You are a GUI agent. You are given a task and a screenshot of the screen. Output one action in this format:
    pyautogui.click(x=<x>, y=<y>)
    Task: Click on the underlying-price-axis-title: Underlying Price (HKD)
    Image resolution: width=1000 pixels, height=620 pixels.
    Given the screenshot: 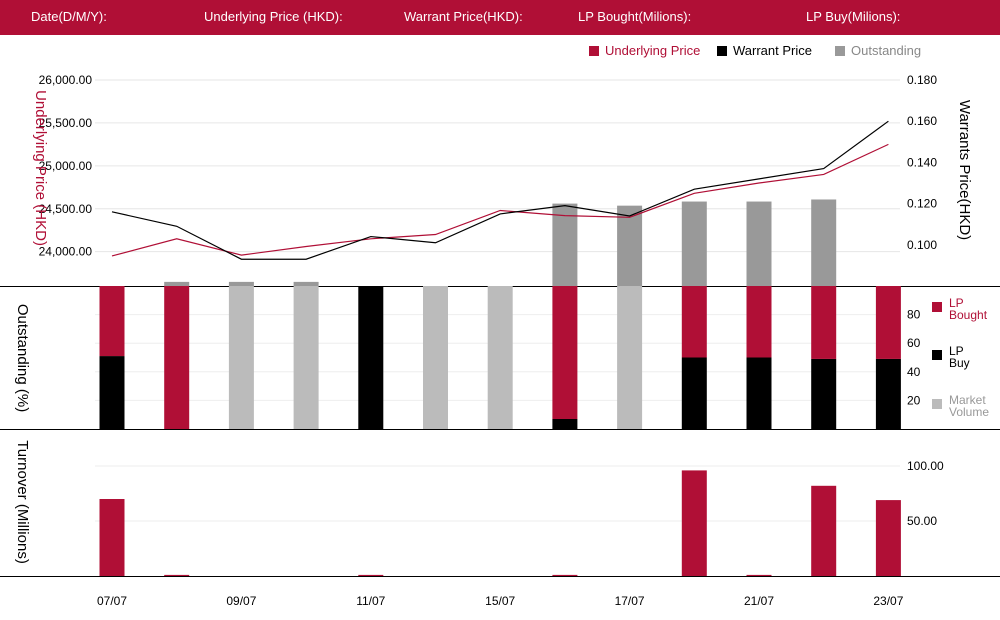 What is the action you would take?
    pyautogui.click(x=40, y=168)
    